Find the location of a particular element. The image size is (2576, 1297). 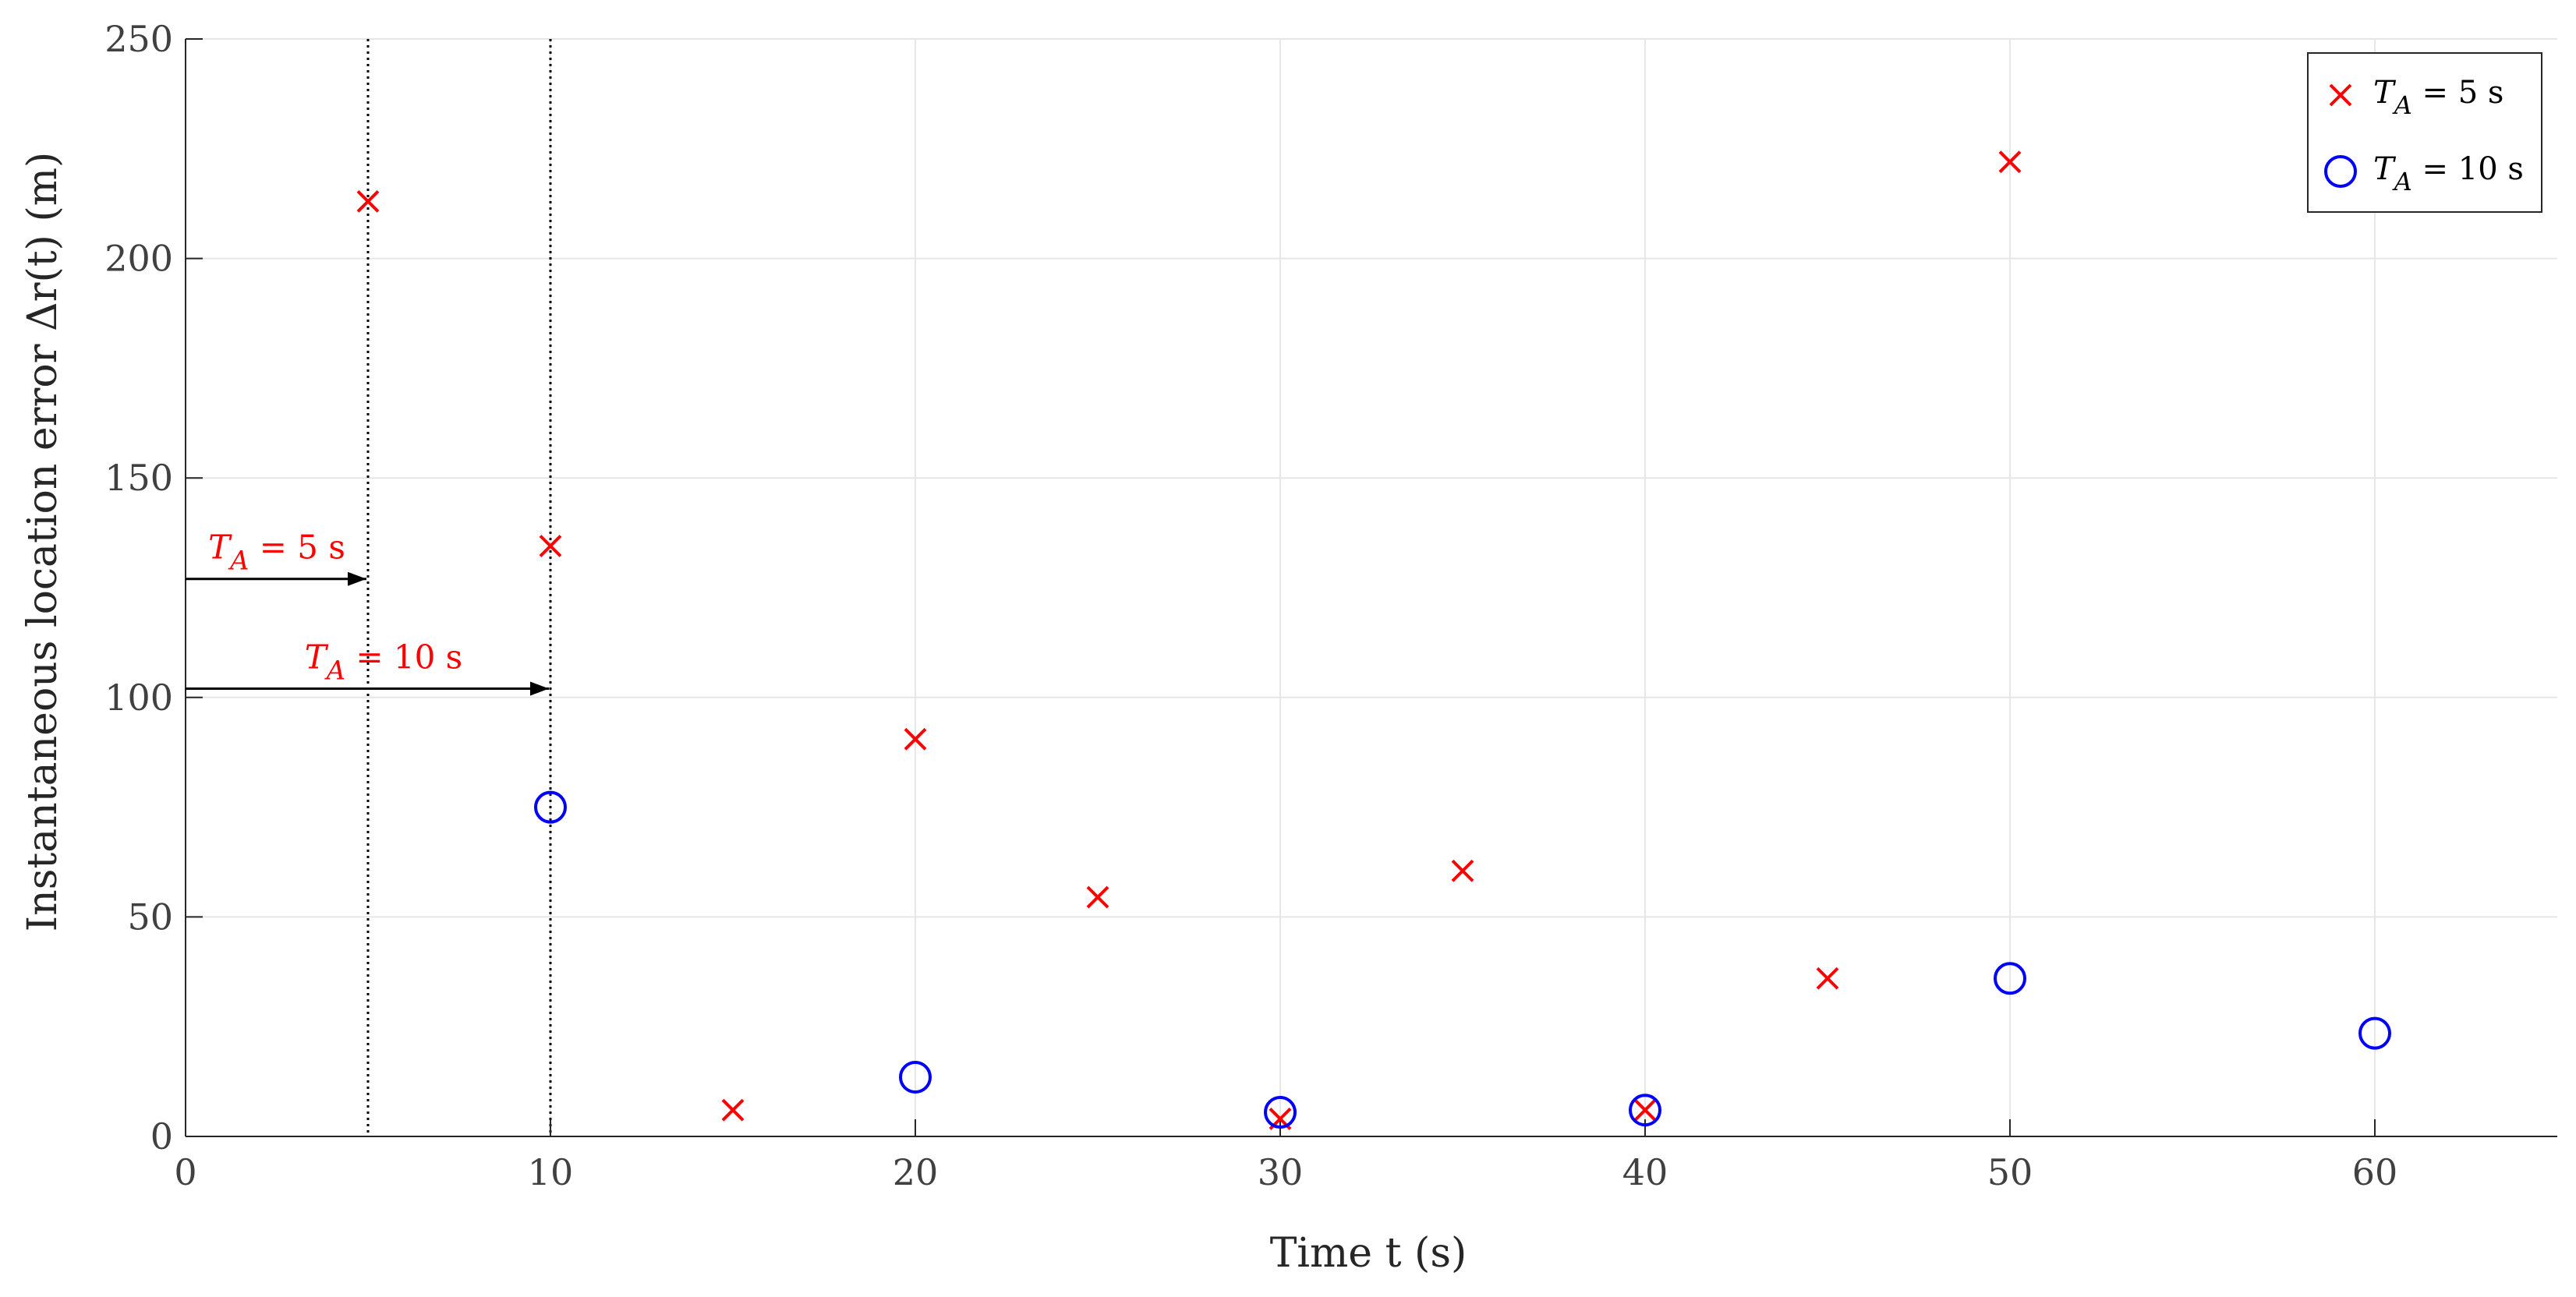

legend: TA = 5 sTA = 10 s is located at coordinates (2425, 132).